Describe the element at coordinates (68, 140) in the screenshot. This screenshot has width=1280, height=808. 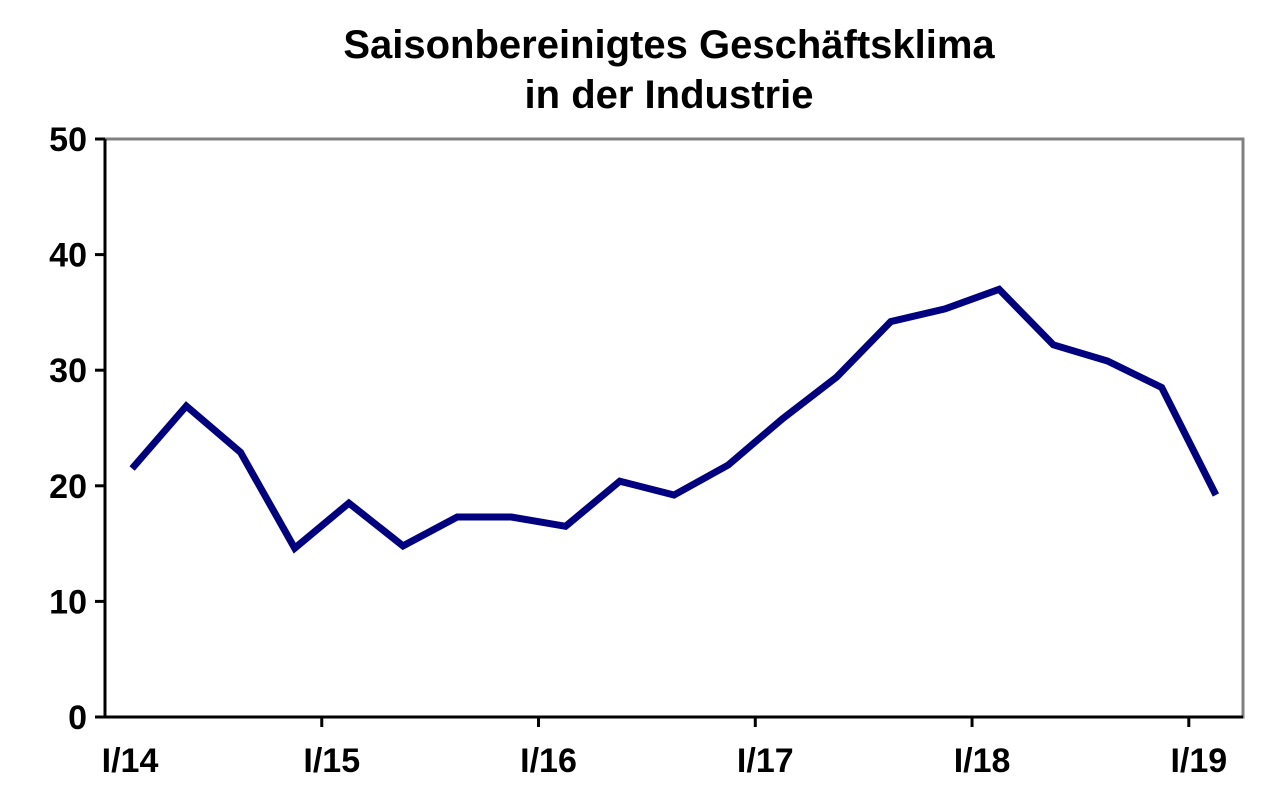
I see `y-tick-label: 50` at that location.